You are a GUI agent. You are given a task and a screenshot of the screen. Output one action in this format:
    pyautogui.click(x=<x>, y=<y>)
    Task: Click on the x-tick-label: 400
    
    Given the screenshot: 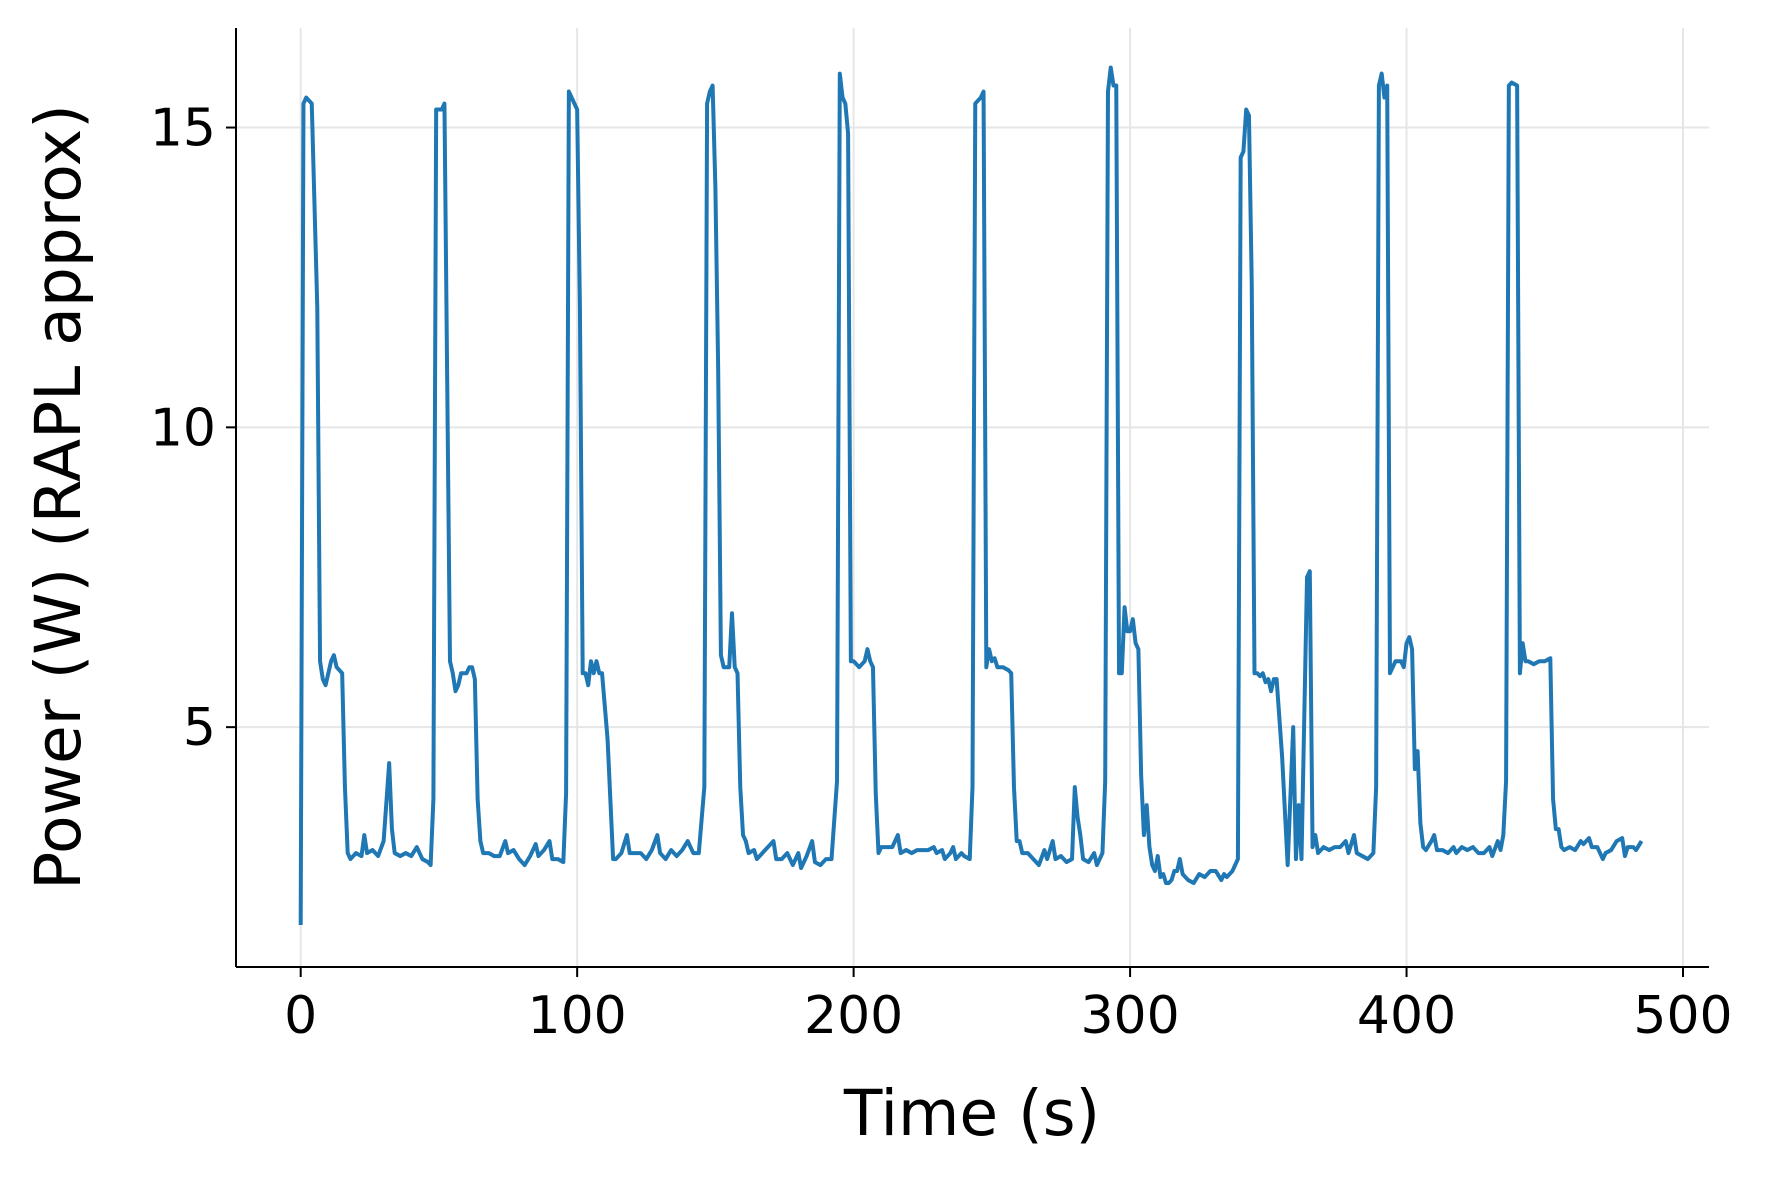 What is the action you would take?
    pyautogui.click(x=1406, y=1016)
    